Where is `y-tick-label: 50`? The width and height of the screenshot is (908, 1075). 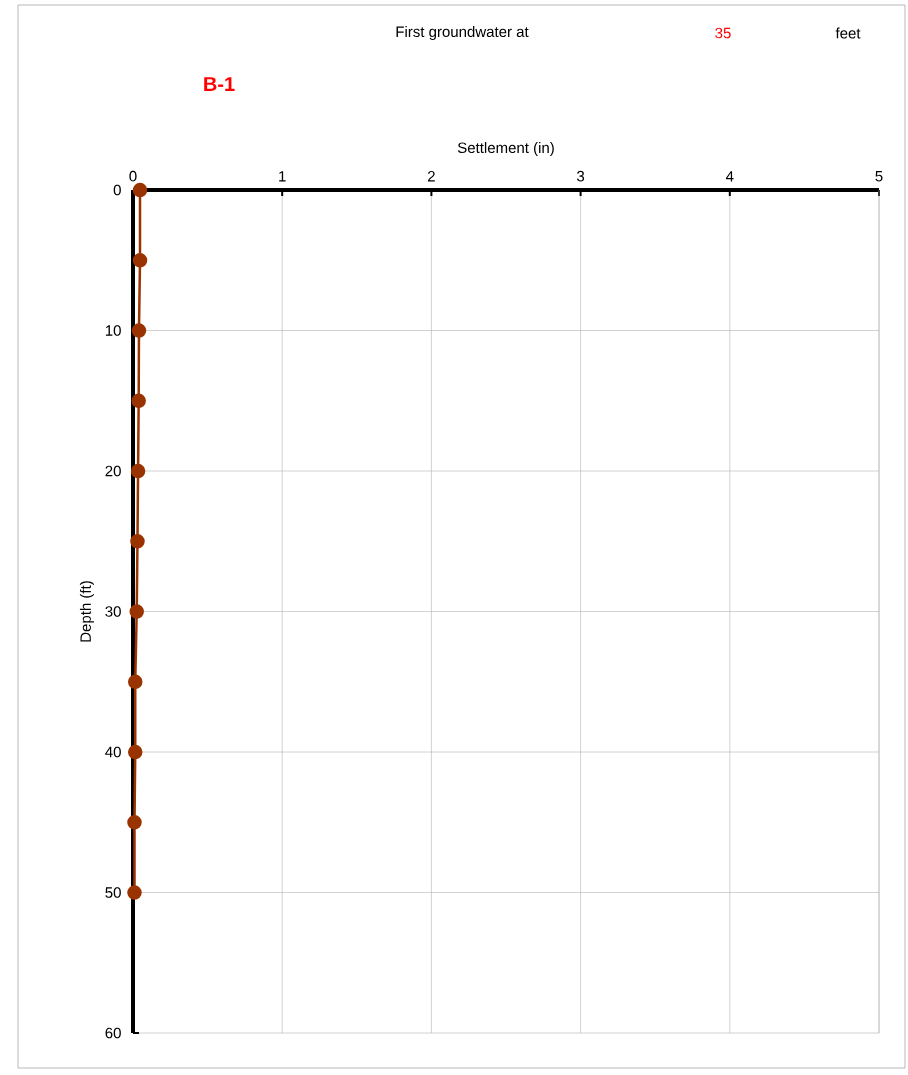 y-tick-label: 50 is located at coordinates (113, 892).